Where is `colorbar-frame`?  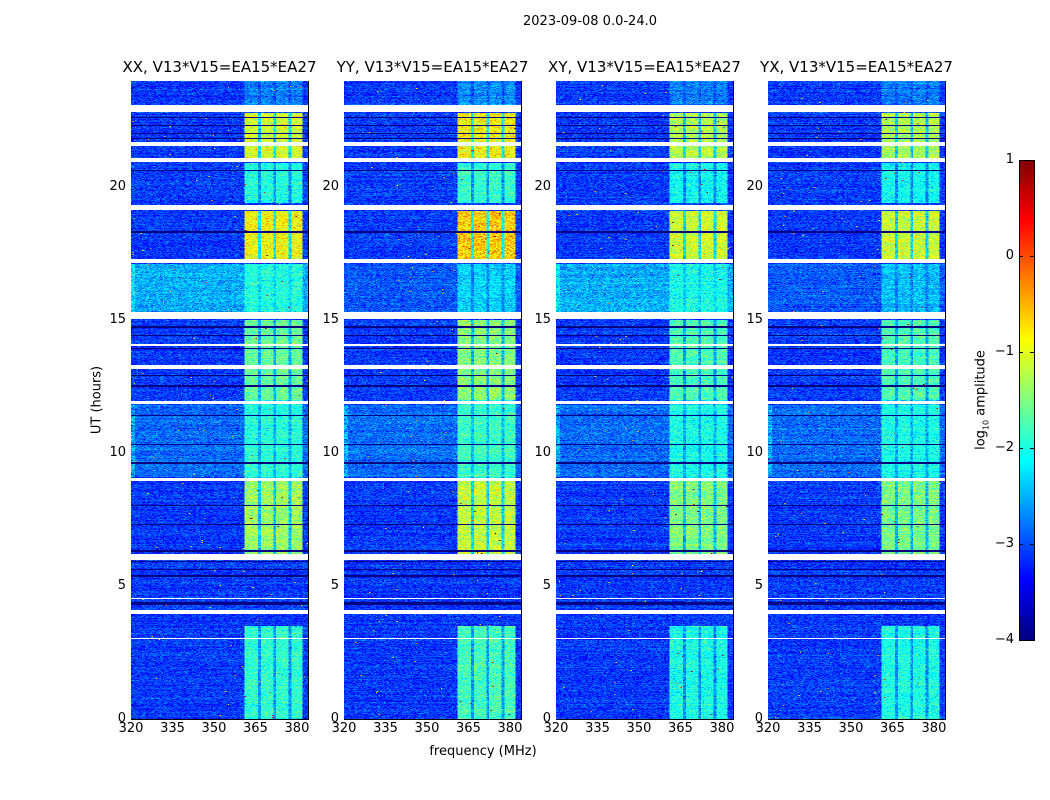
colorbar-frame is located at coordinates (1027, 400).